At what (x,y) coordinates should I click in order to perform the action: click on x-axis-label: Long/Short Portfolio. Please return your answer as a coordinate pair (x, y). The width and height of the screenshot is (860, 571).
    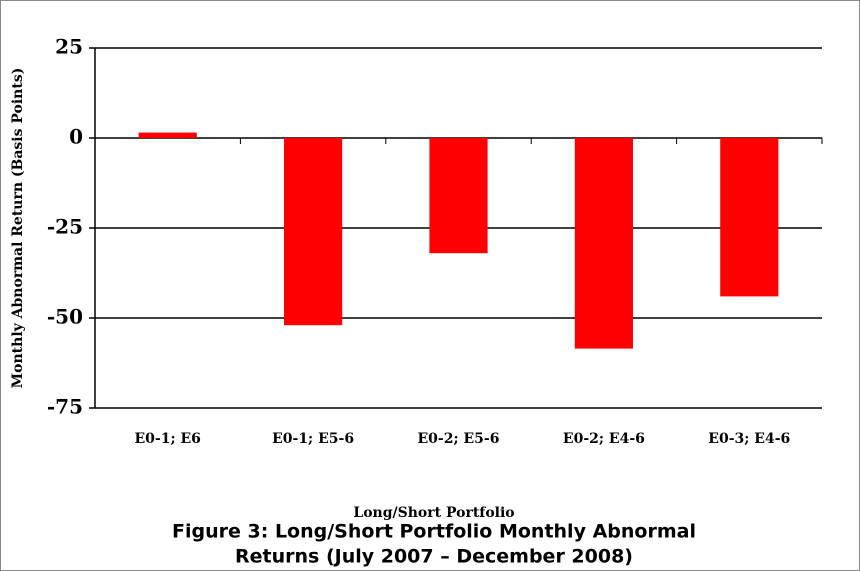
    Looking at the image, I should click on (433, 513).